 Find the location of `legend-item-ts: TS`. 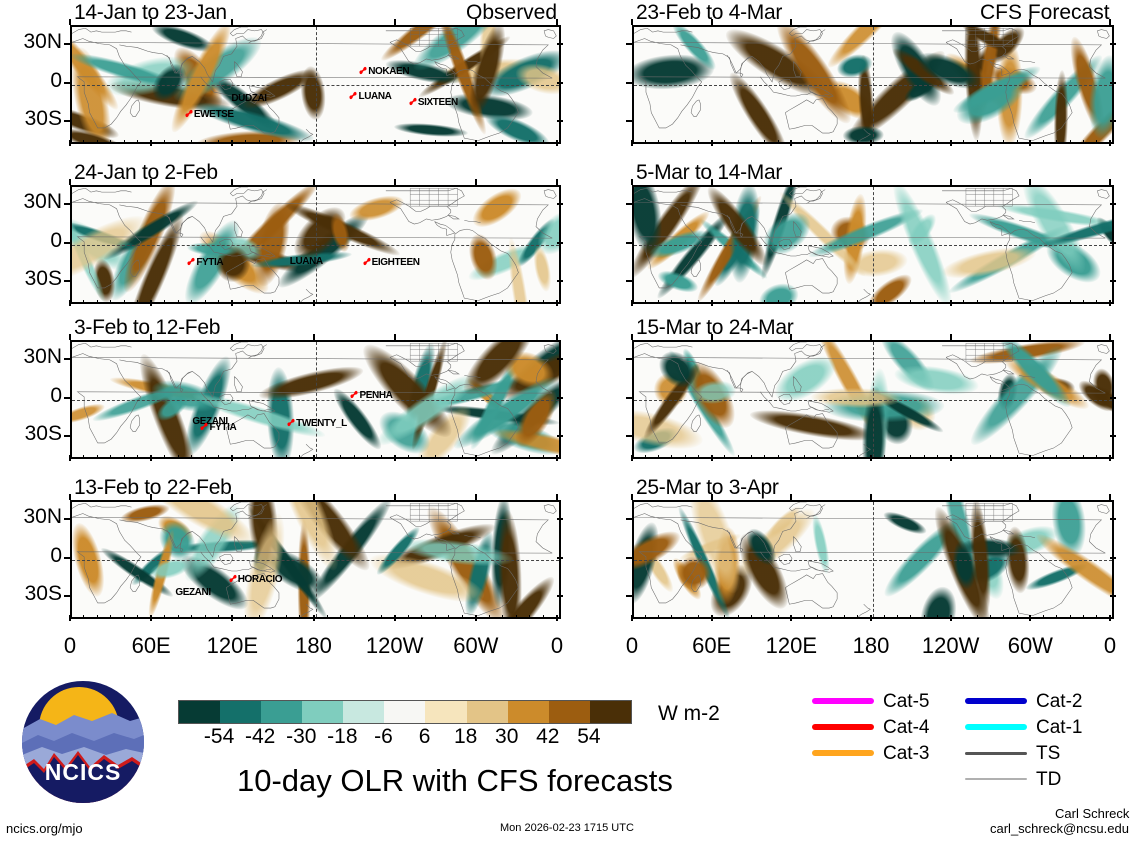

legend-item-ts: TS is located at coordinates (1023, 753).